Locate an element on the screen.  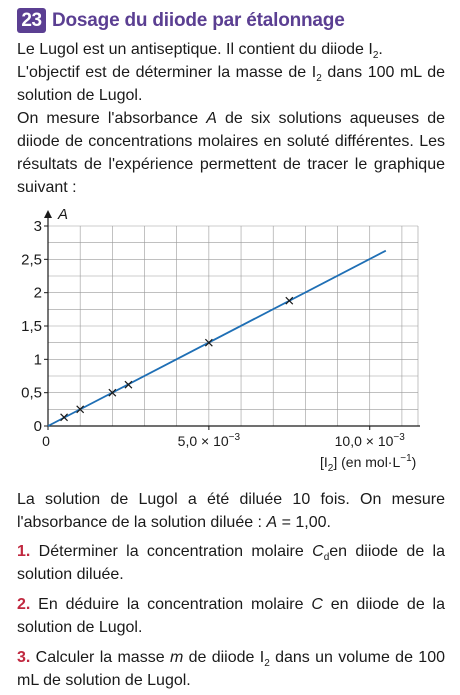
x-tick-label: 10,0 × 10⁻³ is located at coordinates (370, 440).